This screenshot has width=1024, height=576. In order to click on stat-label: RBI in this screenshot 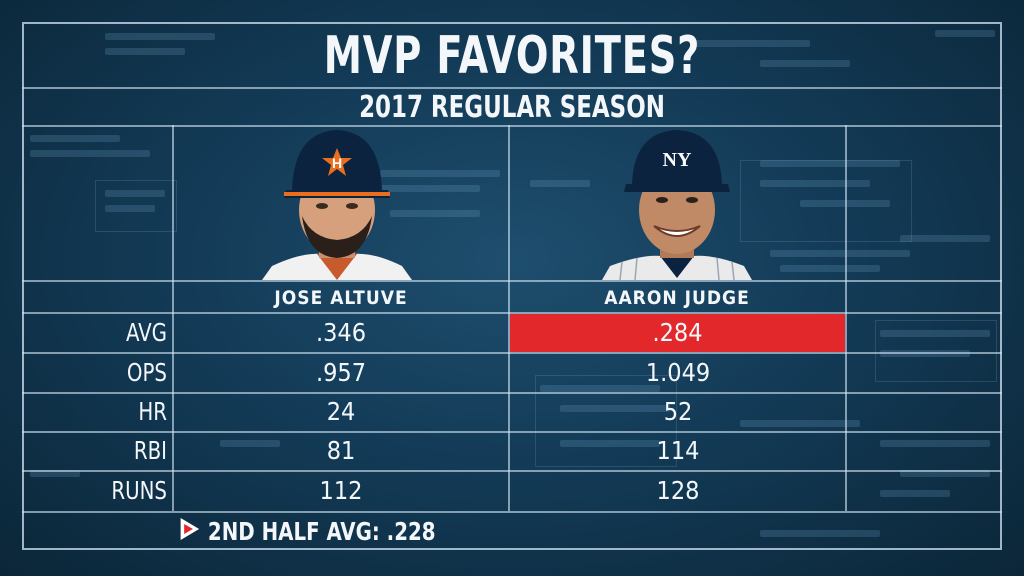, I will do `click(150, 450)`.